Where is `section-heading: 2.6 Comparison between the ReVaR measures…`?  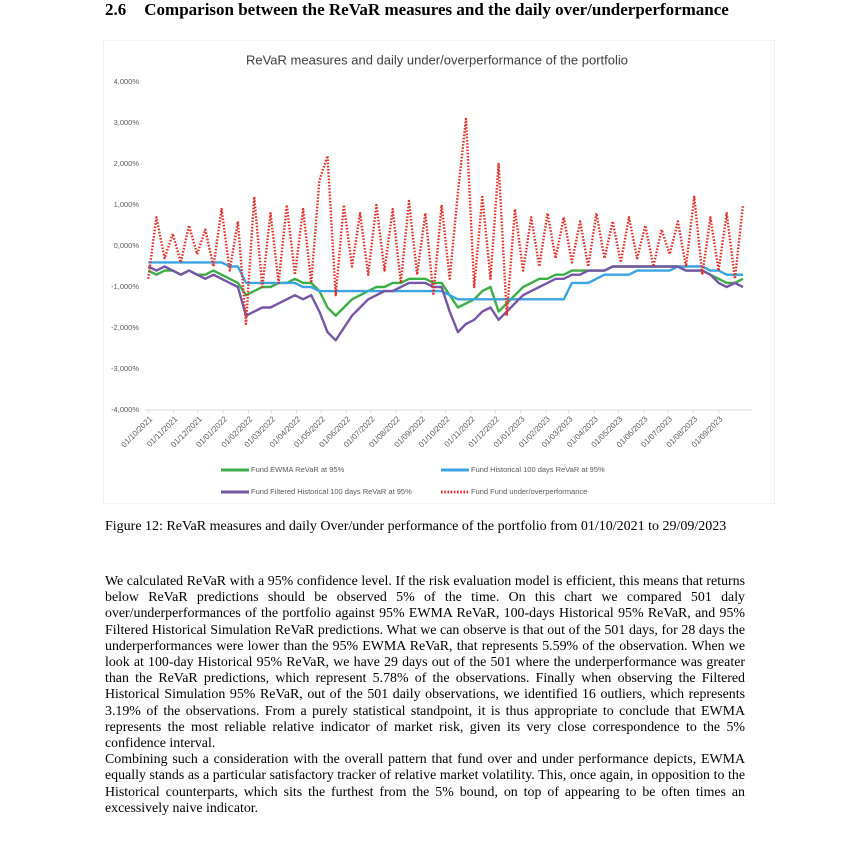
section-heading: 2.6 Comparison between the ReVaR measures… is located at coordinates (417, 10).